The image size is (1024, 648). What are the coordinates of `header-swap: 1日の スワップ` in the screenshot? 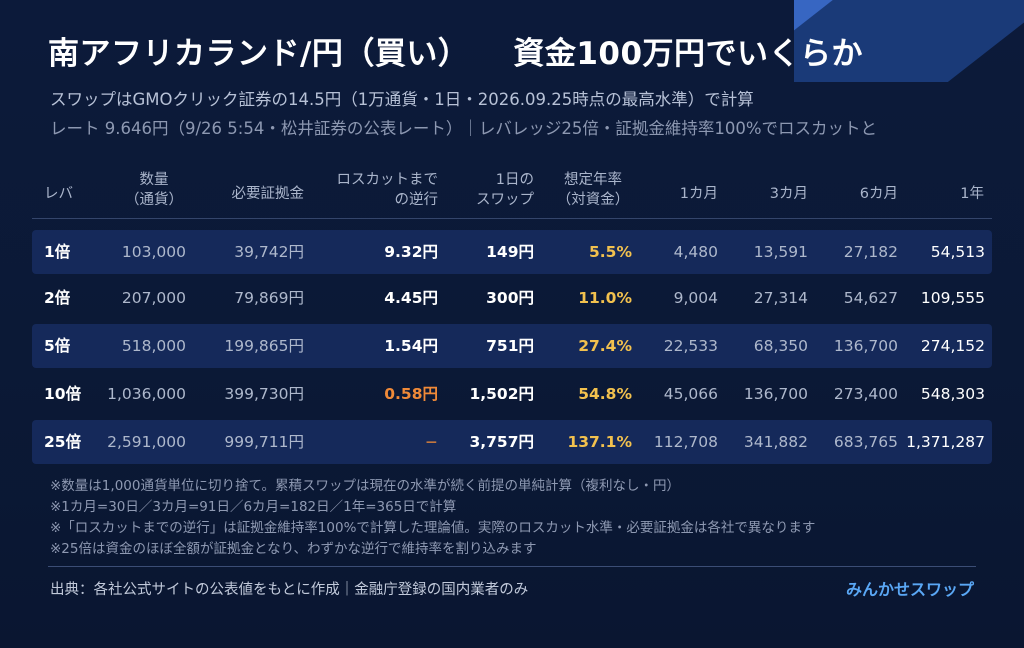 It's located at (498, 190).